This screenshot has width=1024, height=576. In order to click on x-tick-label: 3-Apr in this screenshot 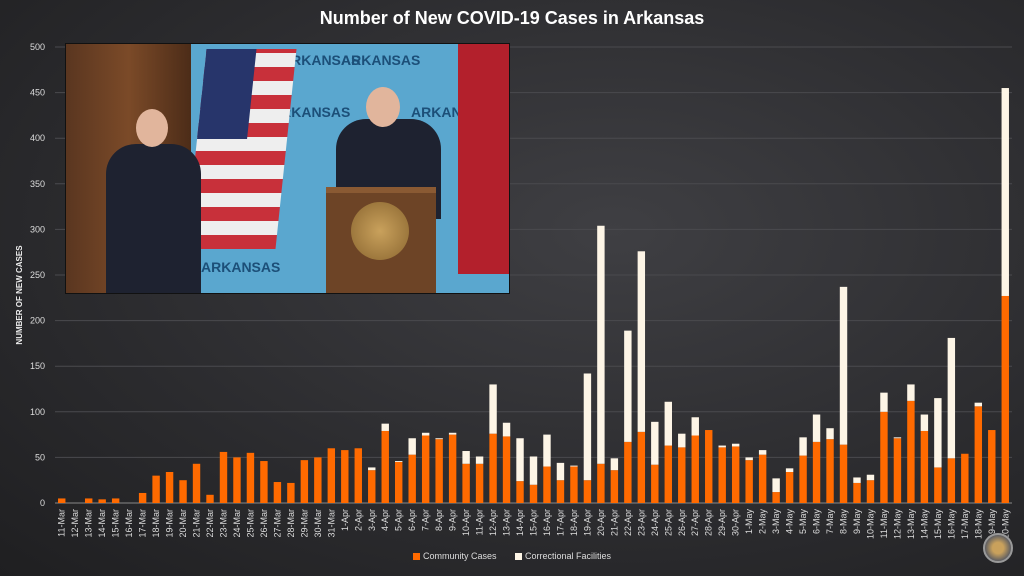, I will do `click(372, 520)`.